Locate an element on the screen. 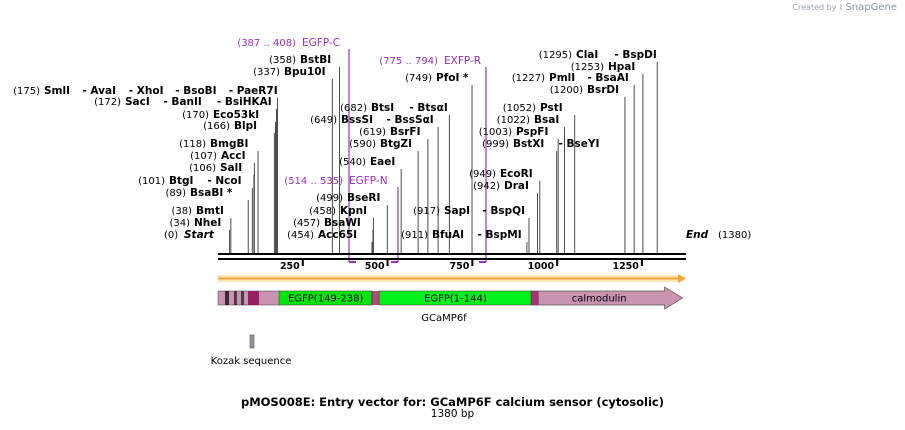 The width and height of the screenshot is (905, 430). site-bsrfi: (619) BsrFI is located at coordinates (389, 132).